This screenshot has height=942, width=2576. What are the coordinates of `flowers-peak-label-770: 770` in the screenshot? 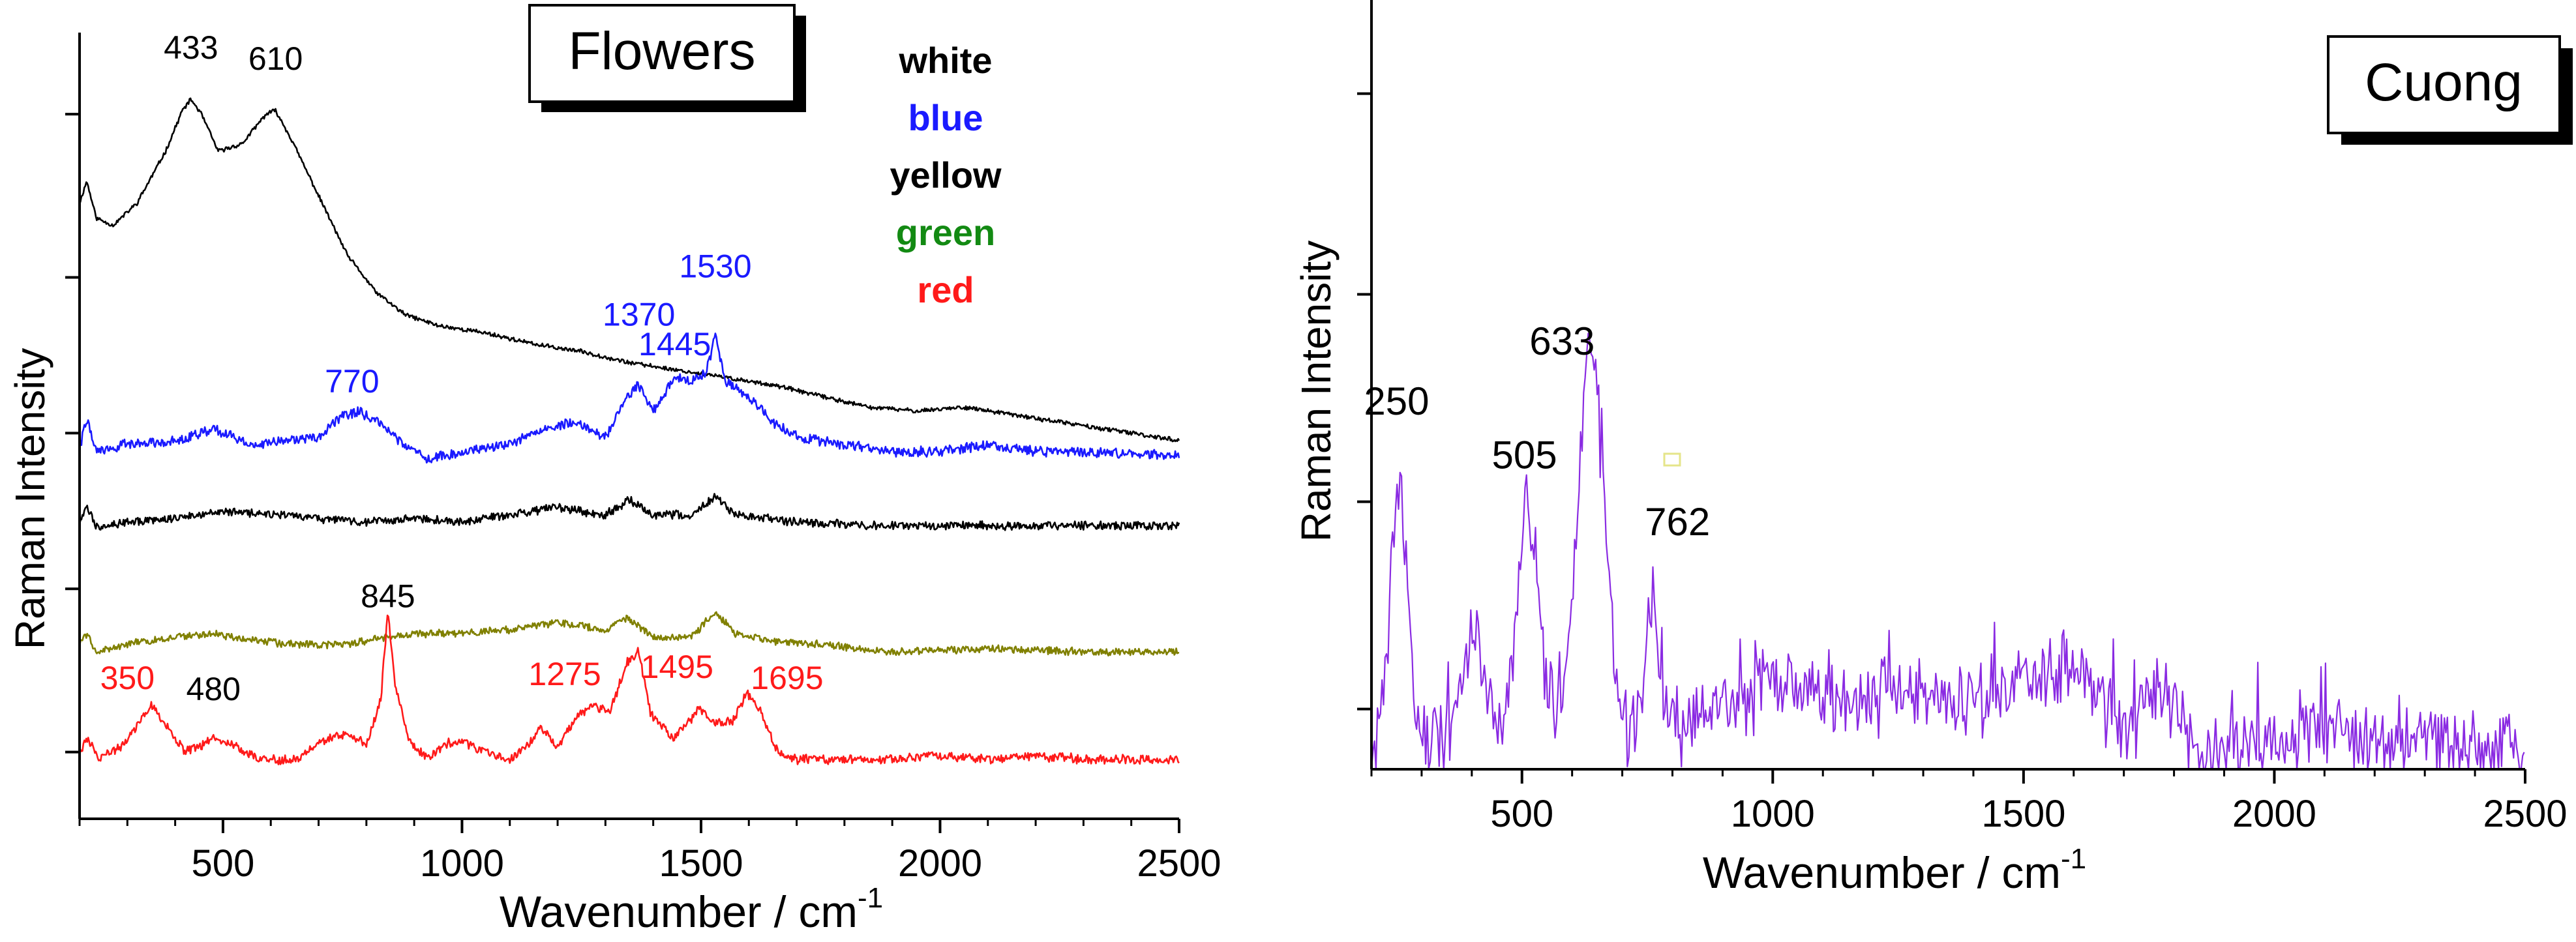 It's located at (352, 381).